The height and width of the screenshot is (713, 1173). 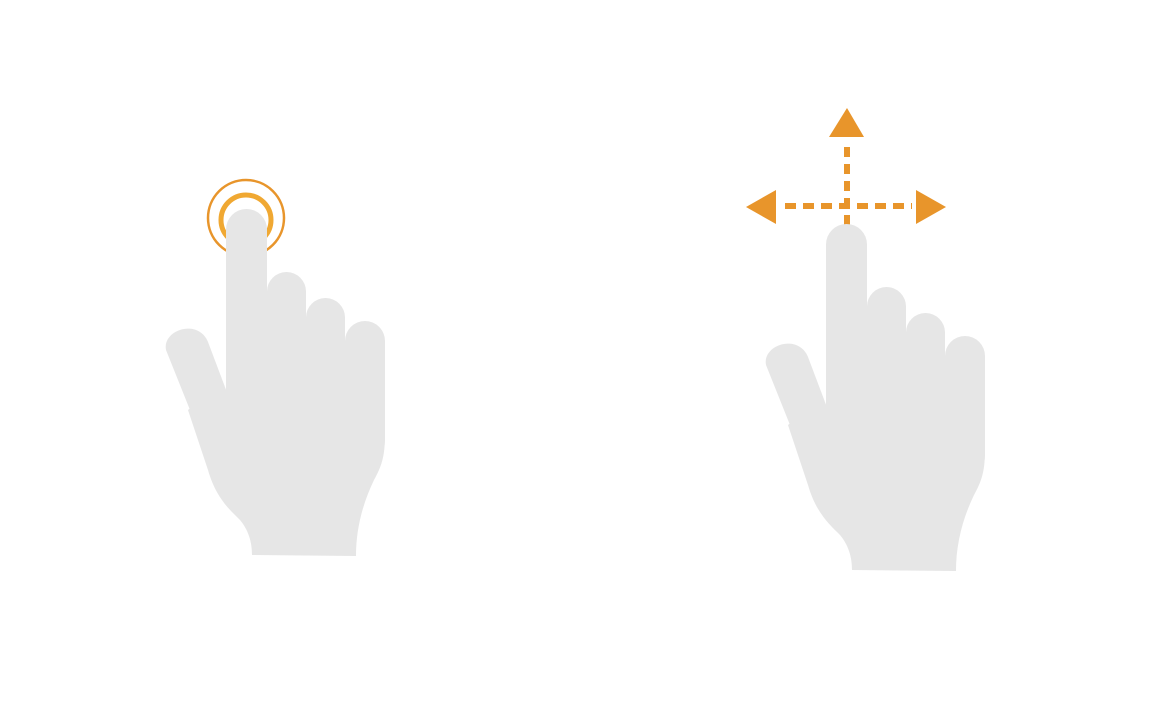 I want to click on tap-gesture-icon, so click(x=275, y=367).